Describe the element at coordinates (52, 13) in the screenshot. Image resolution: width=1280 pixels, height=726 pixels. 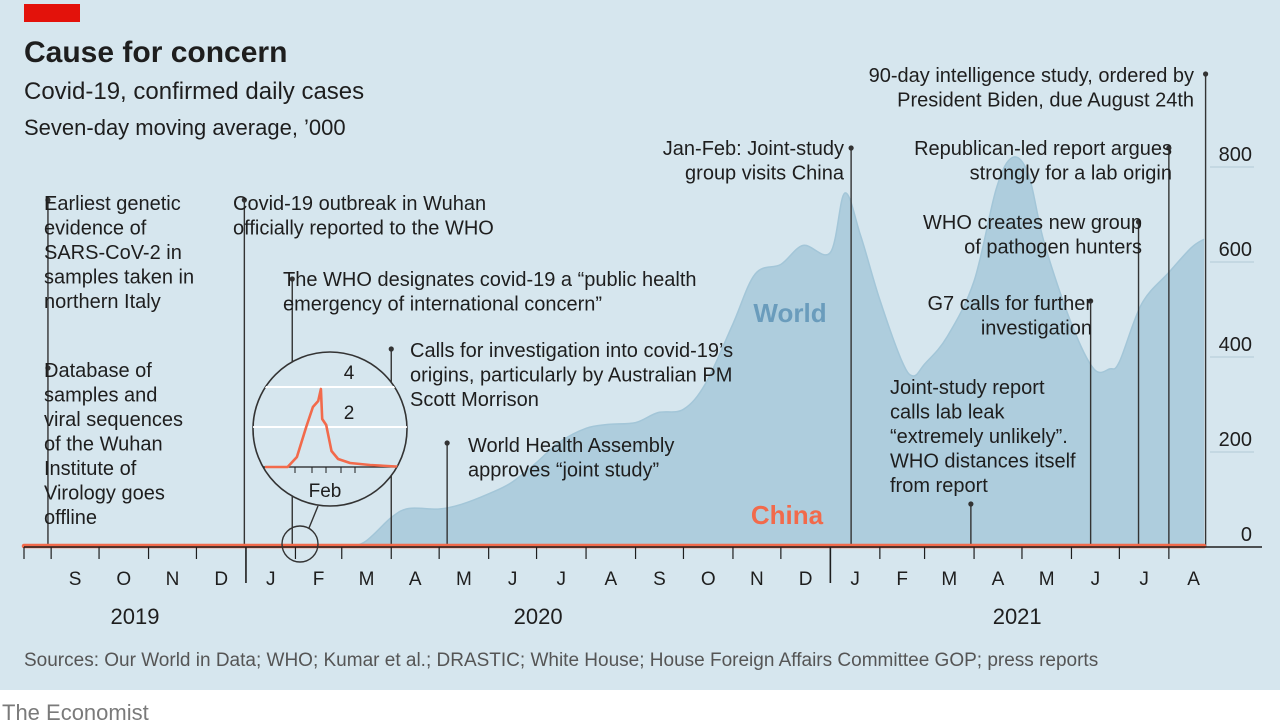
I see `brand-red-bar` at that location.